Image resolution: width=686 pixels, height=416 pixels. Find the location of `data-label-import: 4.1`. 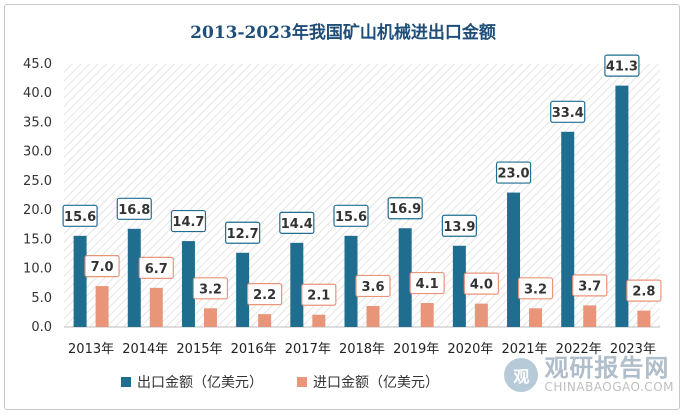

data-label-import: 4.1 is located at coordinates (427, 284).